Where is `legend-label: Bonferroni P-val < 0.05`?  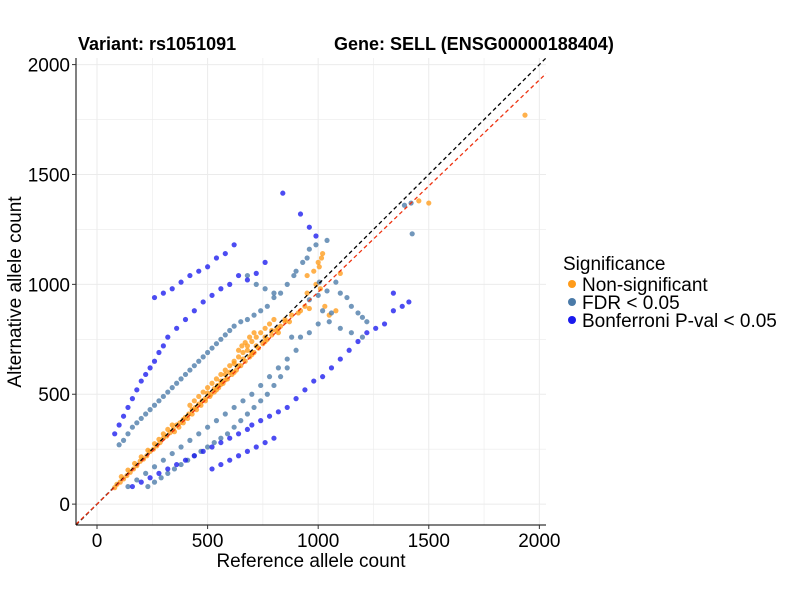
legend-label: Bonferroni P-val < 0.05 is located at coordinates (679, 321).